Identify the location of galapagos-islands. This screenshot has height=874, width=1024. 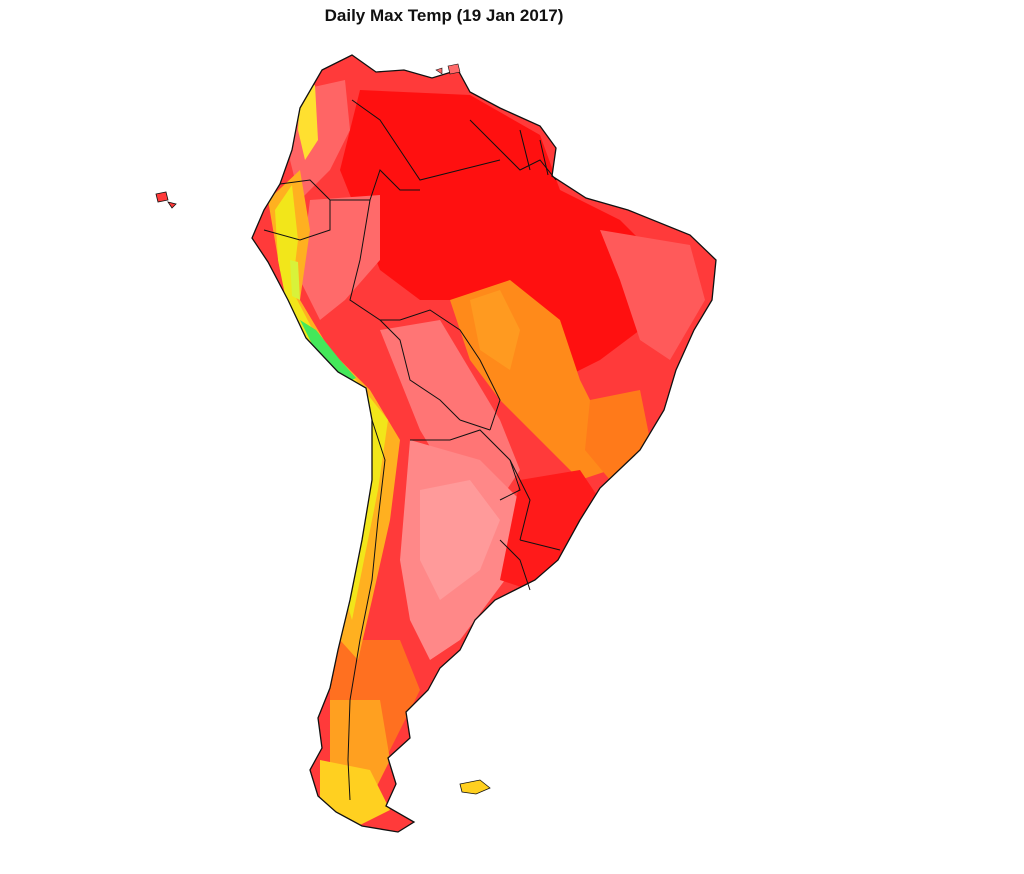
(166, 200).